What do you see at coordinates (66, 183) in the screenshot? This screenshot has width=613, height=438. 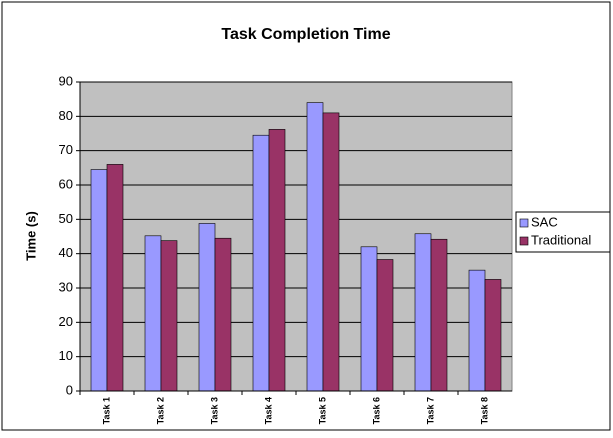 I see `y-tick-label: 60` at bounding box center [66, 183].